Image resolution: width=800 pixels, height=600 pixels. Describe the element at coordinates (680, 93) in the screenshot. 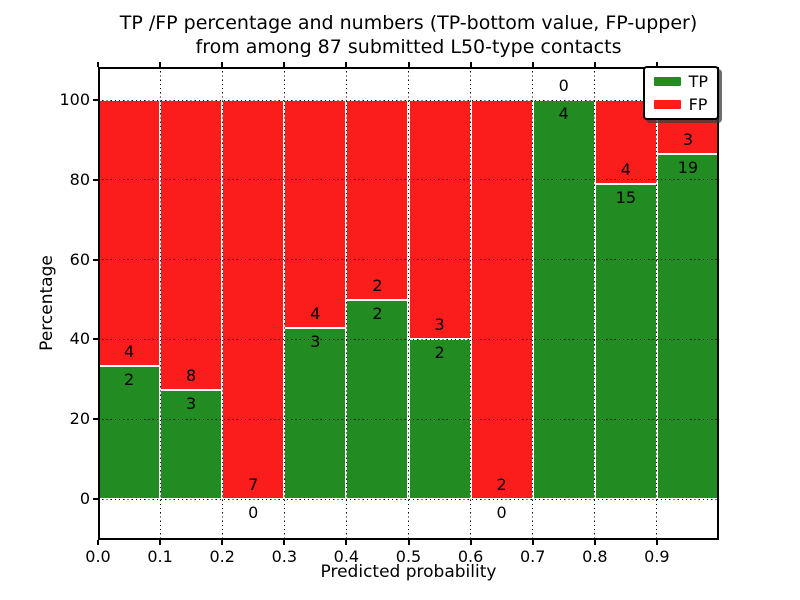

I see `legend: TP FP` at that location.